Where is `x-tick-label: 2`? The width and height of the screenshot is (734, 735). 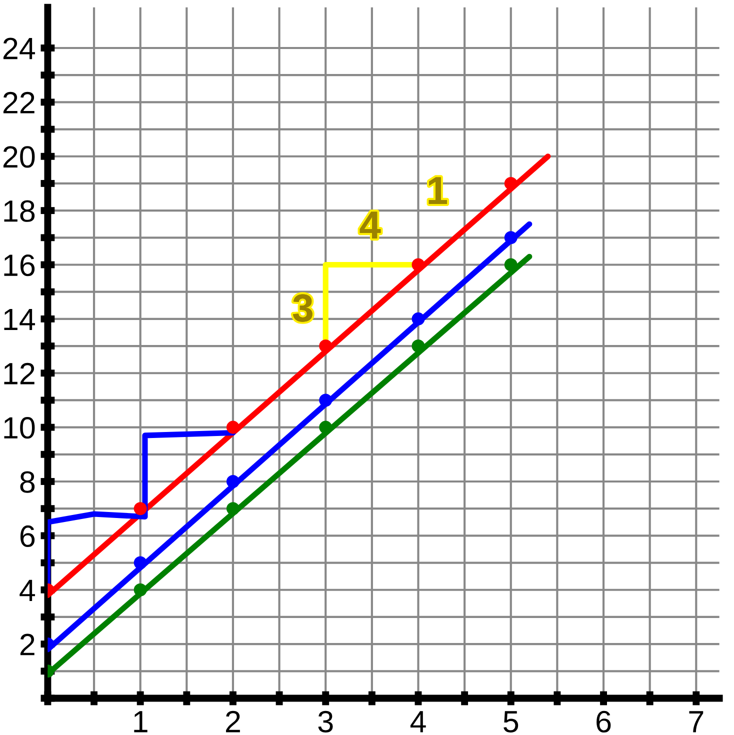
x-tick-label: 2 is located at coordinates (233, 721).